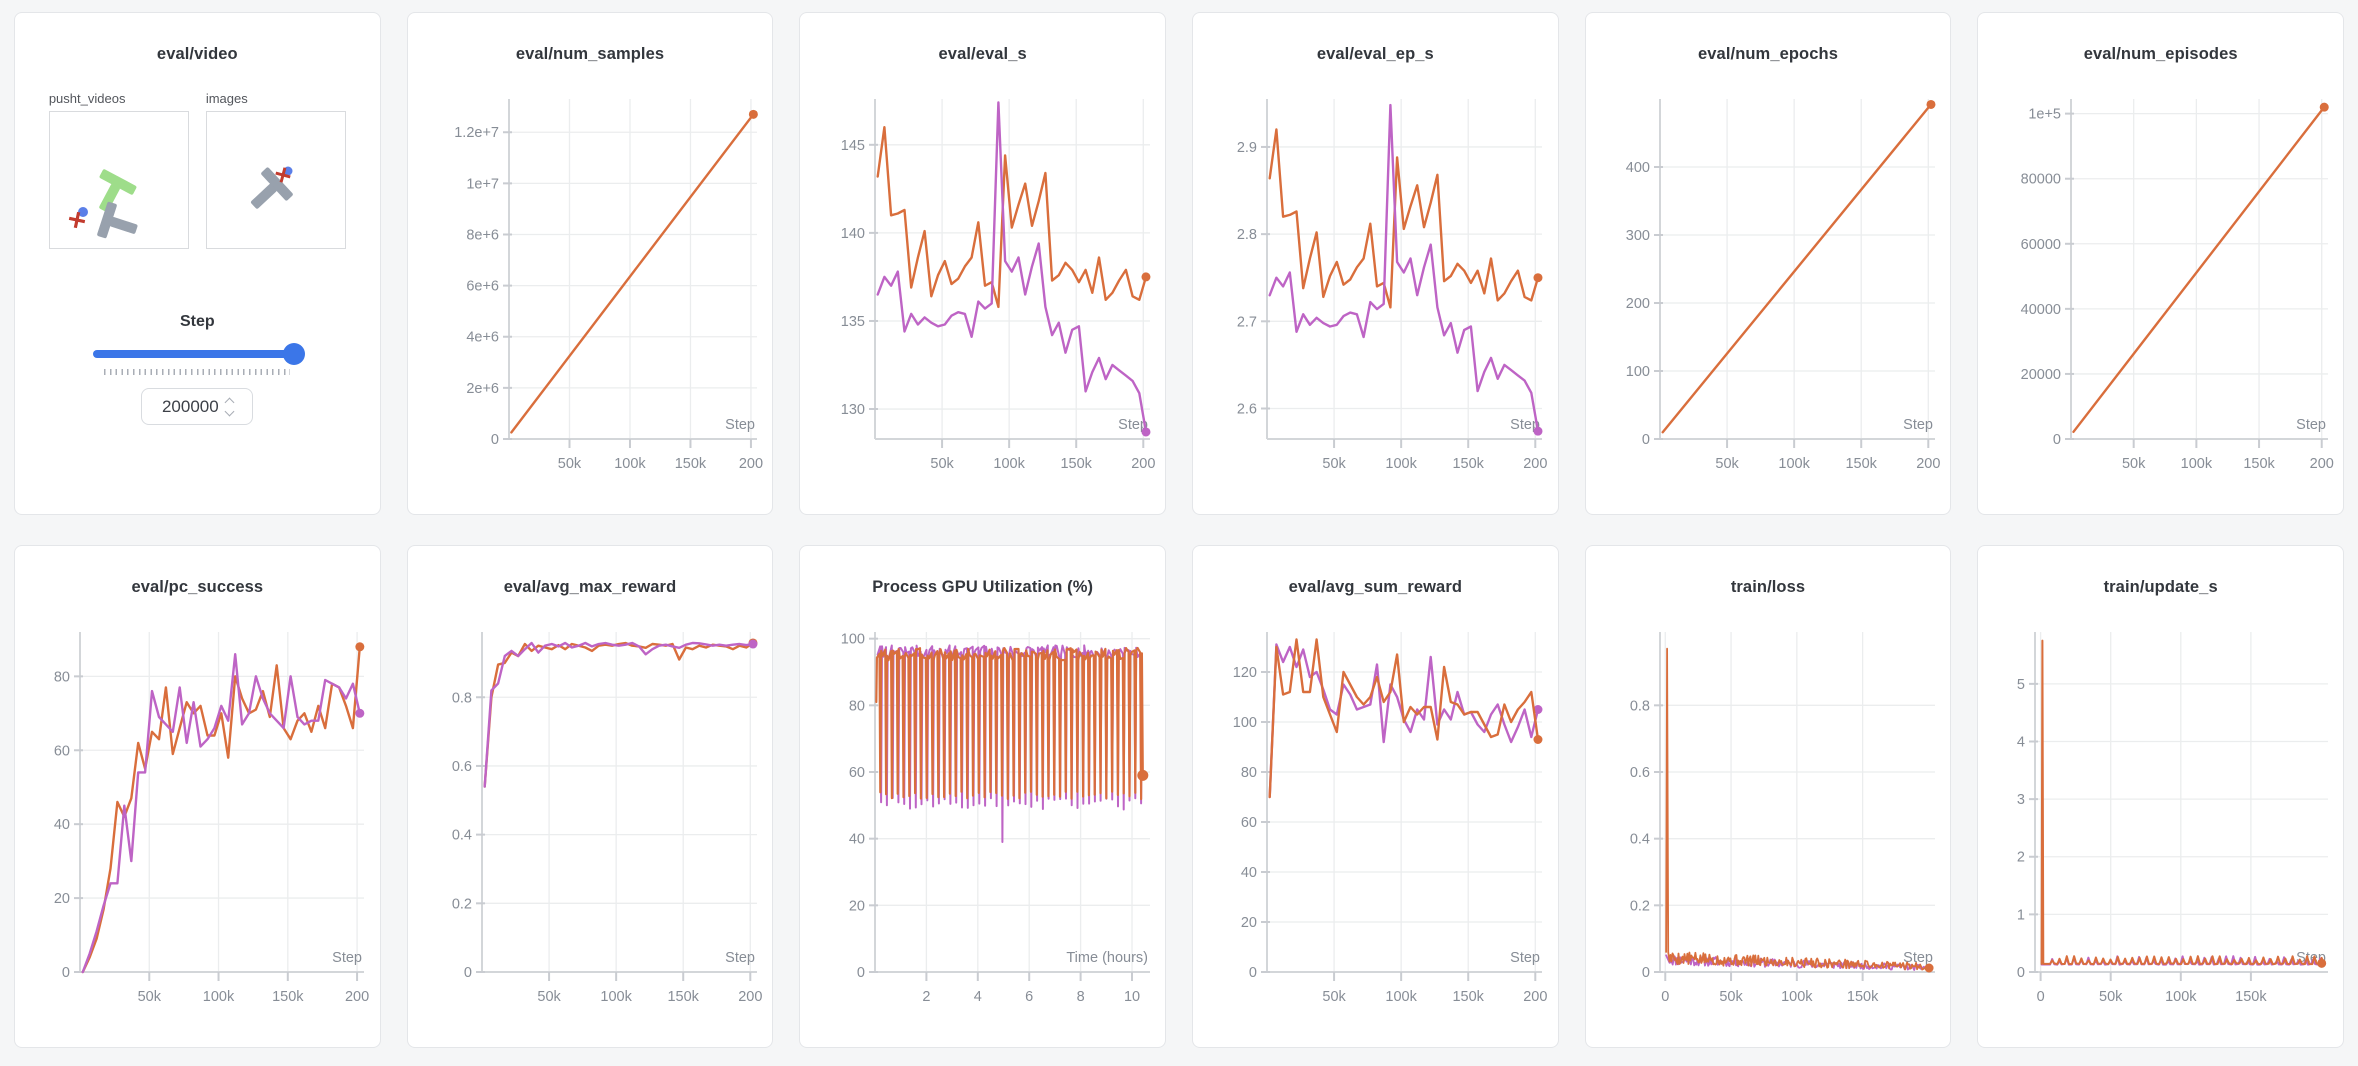 Image resolution: width=2358 pixels, height=1066 pixels. I want to click on svg-text: 140, so click(852, 234).